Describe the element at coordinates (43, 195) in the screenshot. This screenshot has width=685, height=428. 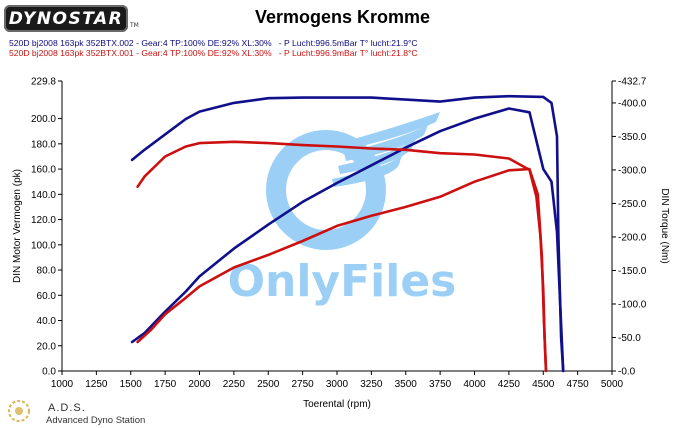
I see `y-tick-label: 140.0` at that location.